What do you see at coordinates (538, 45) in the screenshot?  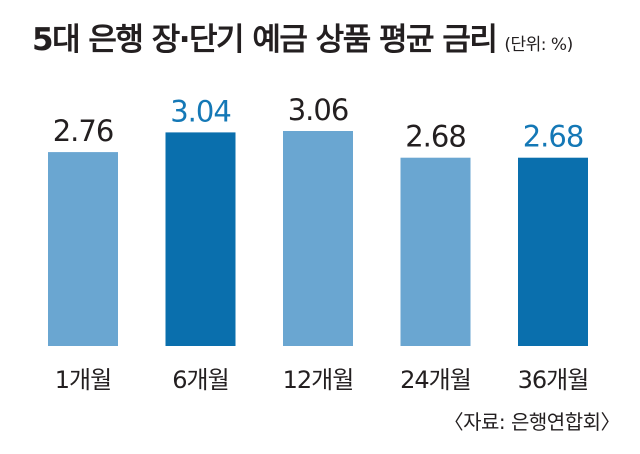 I see `unit-label: (단위: %)` at bounding box center [538, 45].